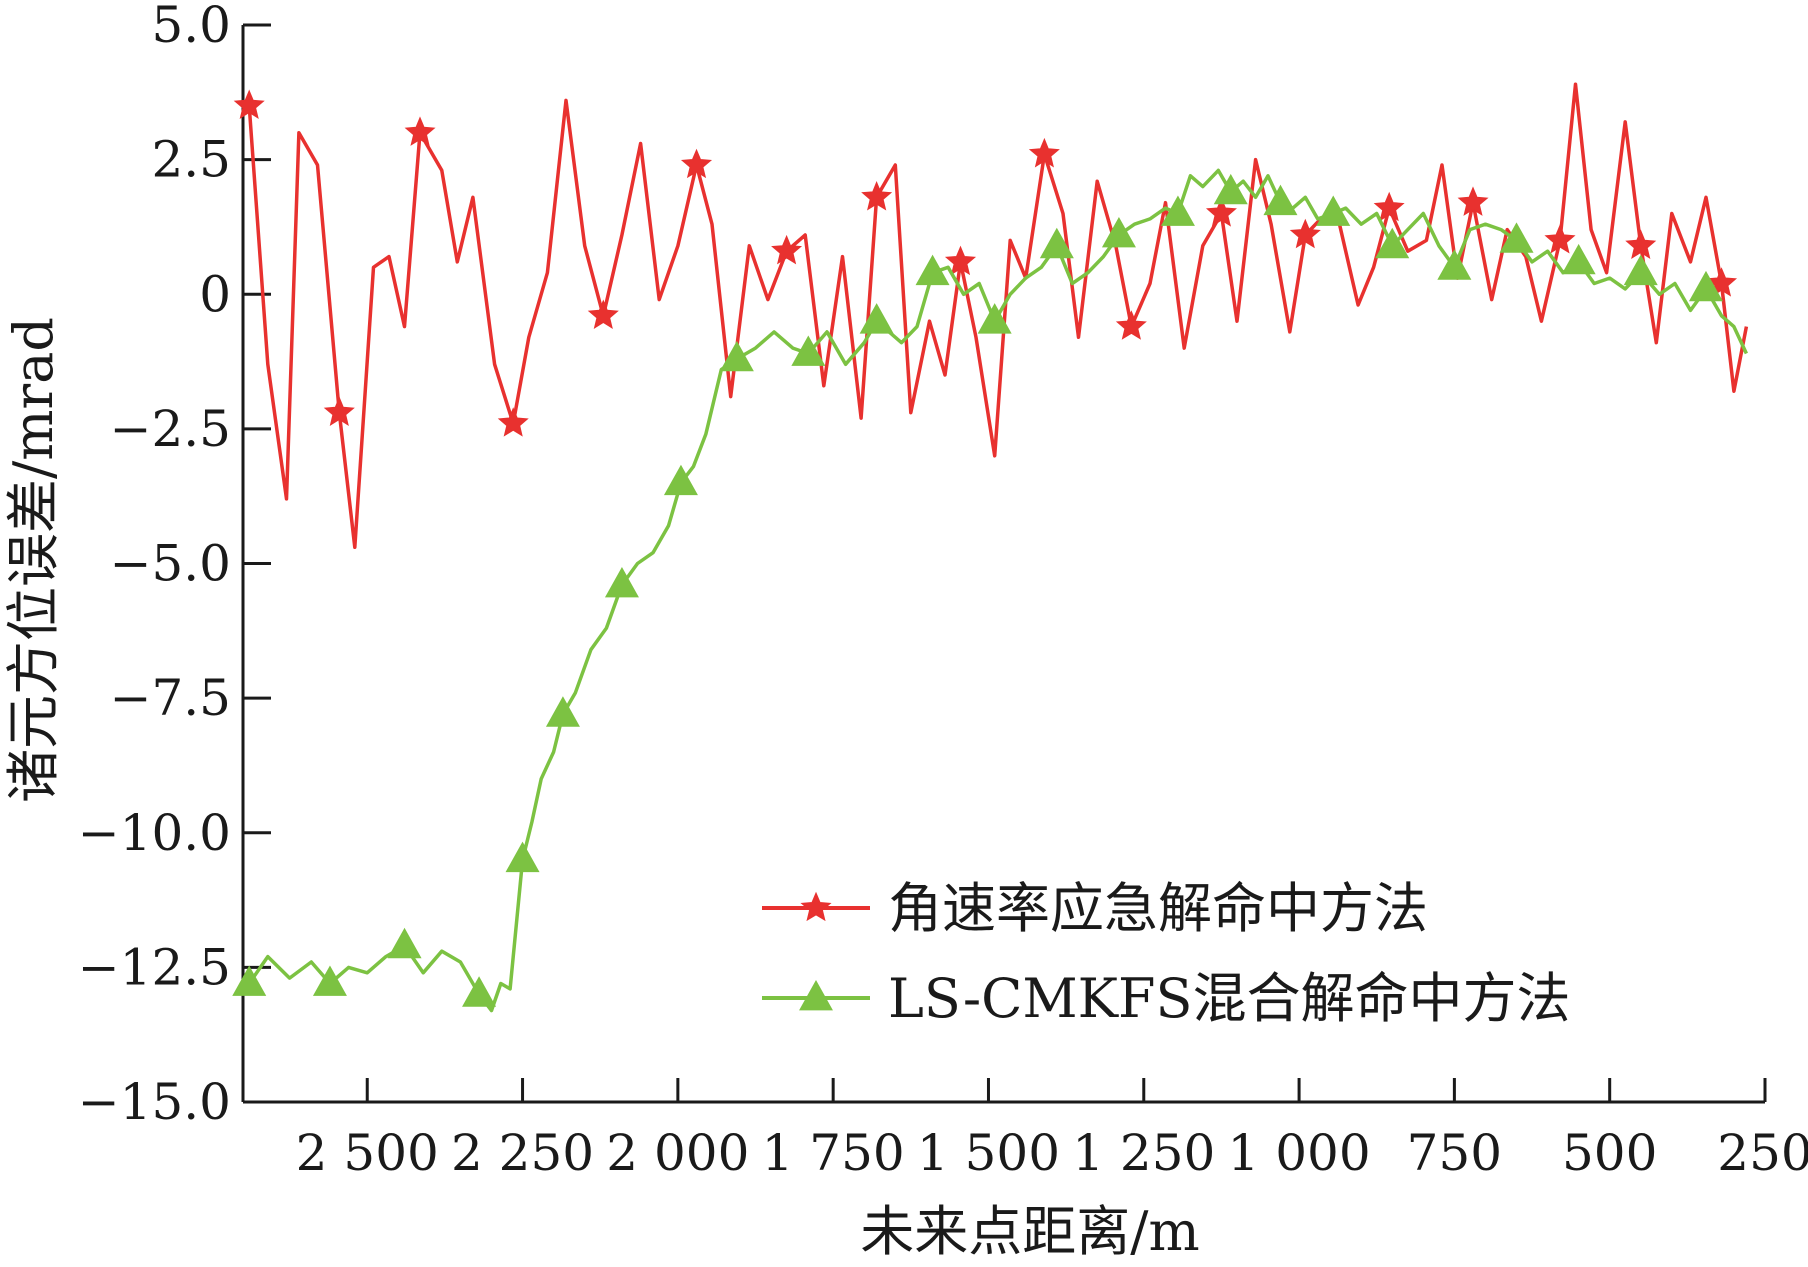 The height and width of the screenshot is (1267, 1808). Describe the element at coordinates (215, 294) in the screenshot. I see `y-tick-label: 0` at that location.